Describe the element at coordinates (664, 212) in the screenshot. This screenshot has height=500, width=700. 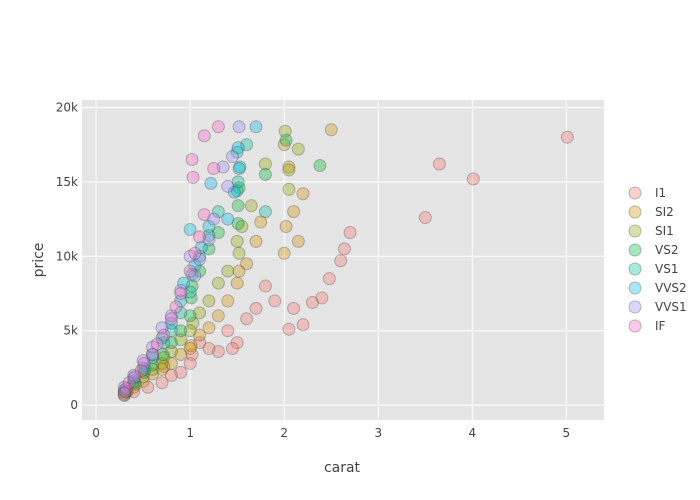
I see `legend-label: SI2` at that location.